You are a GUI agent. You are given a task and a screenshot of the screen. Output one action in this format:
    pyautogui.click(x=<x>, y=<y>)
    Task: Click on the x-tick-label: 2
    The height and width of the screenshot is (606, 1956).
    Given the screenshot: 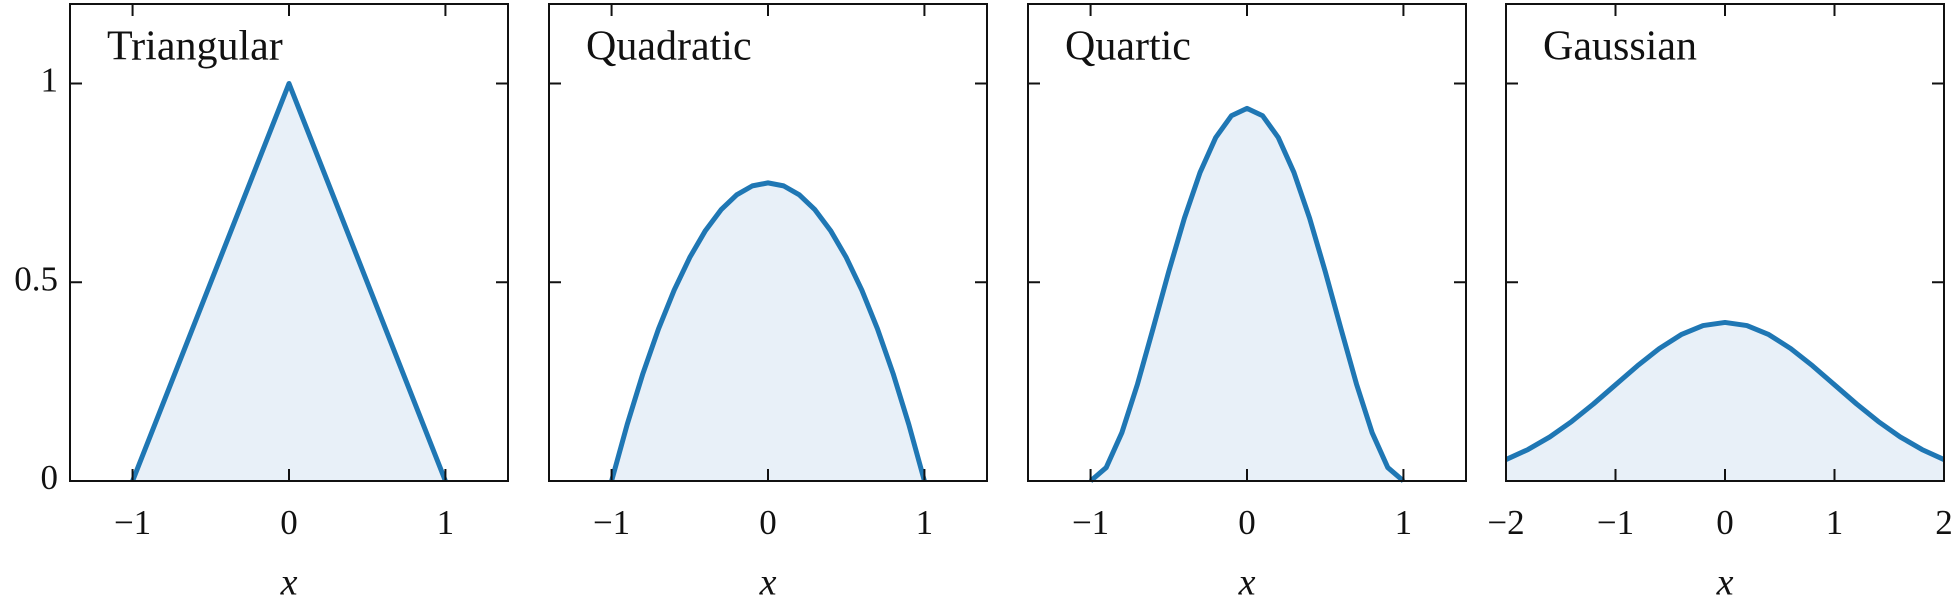 What is the action you would take?
    pyautogui.click(x=1944, y=522)
    